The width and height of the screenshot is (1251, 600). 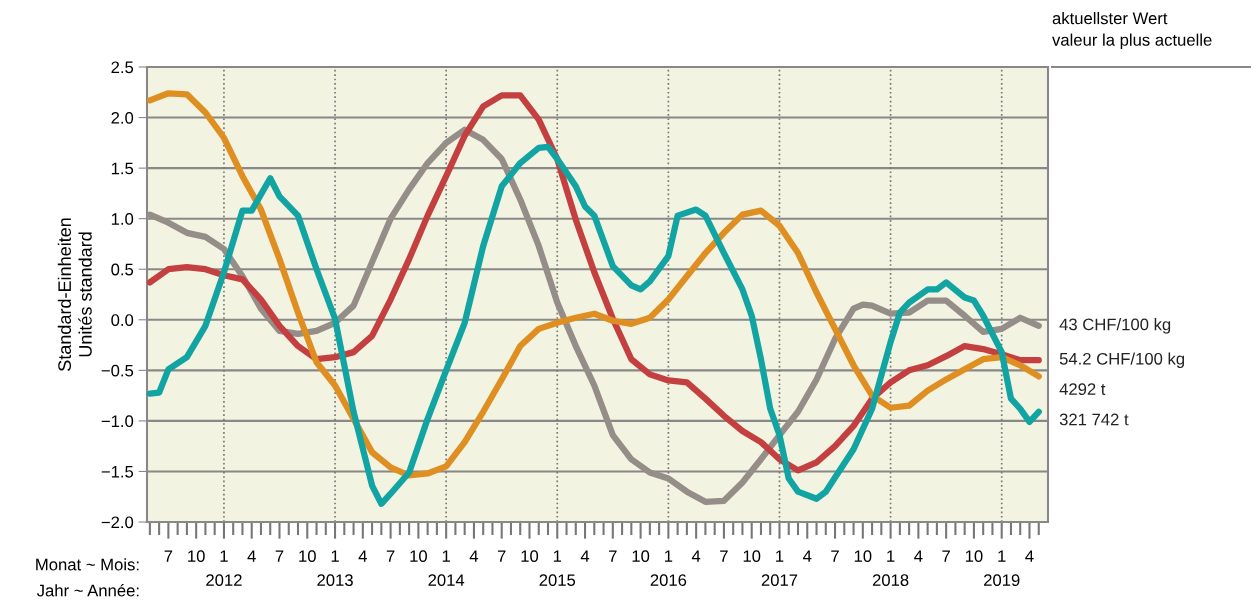 I want to click on y-tick-label: 0.5, so click(x=122, y=269).